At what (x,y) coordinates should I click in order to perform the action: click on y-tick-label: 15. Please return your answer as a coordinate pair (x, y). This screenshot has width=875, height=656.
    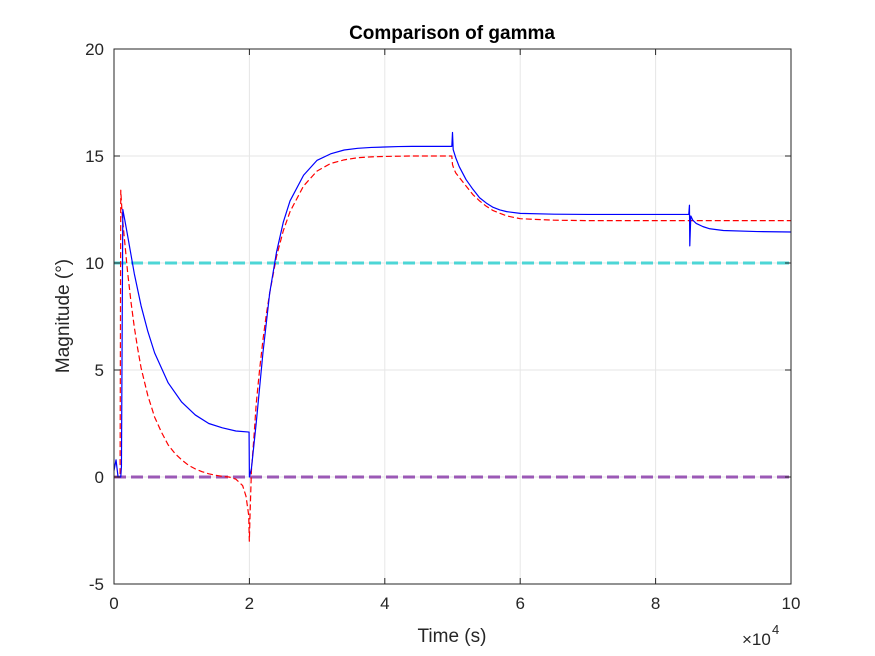
    Looking at the image, I should click on (94, 156).